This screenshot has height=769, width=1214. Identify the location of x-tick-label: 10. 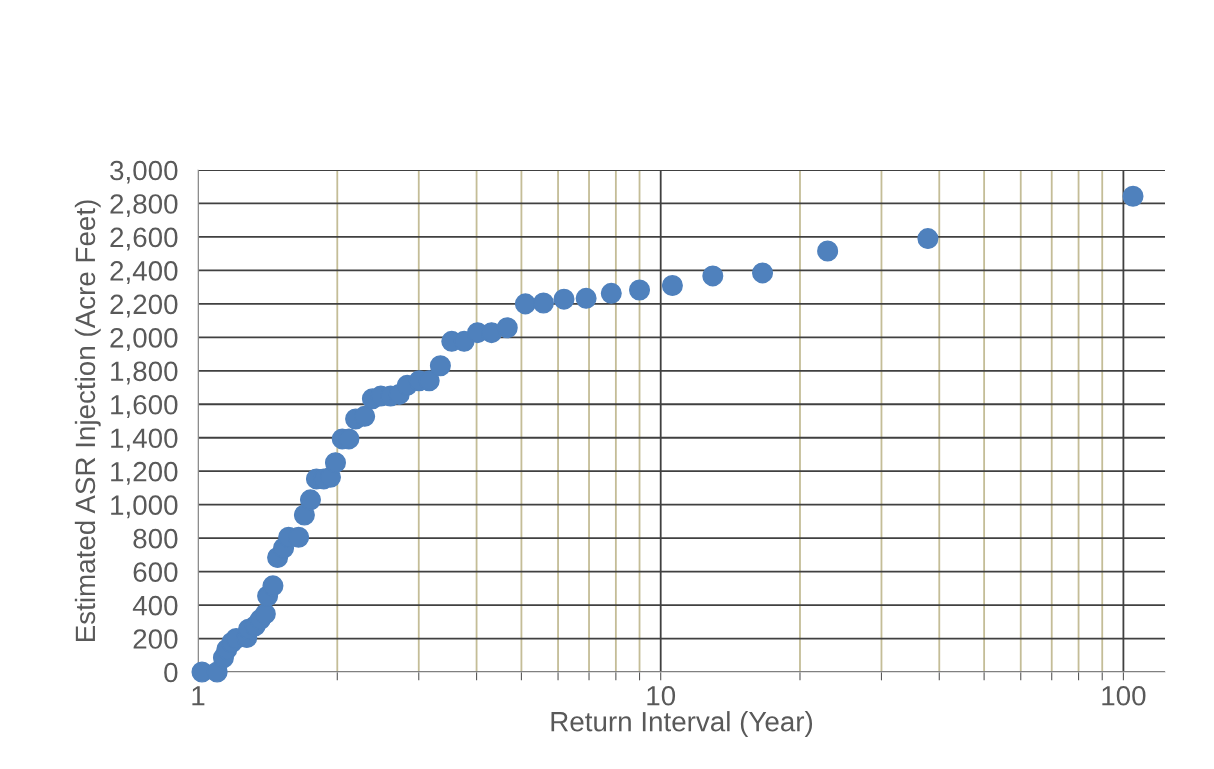
(661, 695).